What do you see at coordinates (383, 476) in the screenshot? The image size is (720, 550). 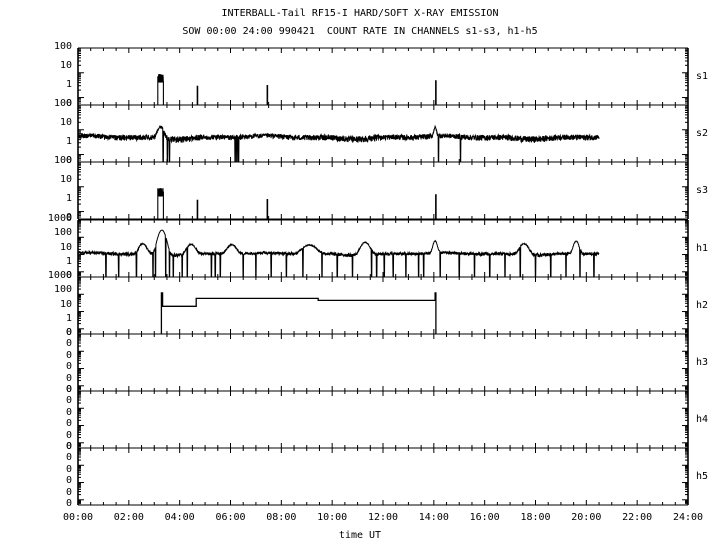 I see `panel-h5` at bounding box center [383, 476].